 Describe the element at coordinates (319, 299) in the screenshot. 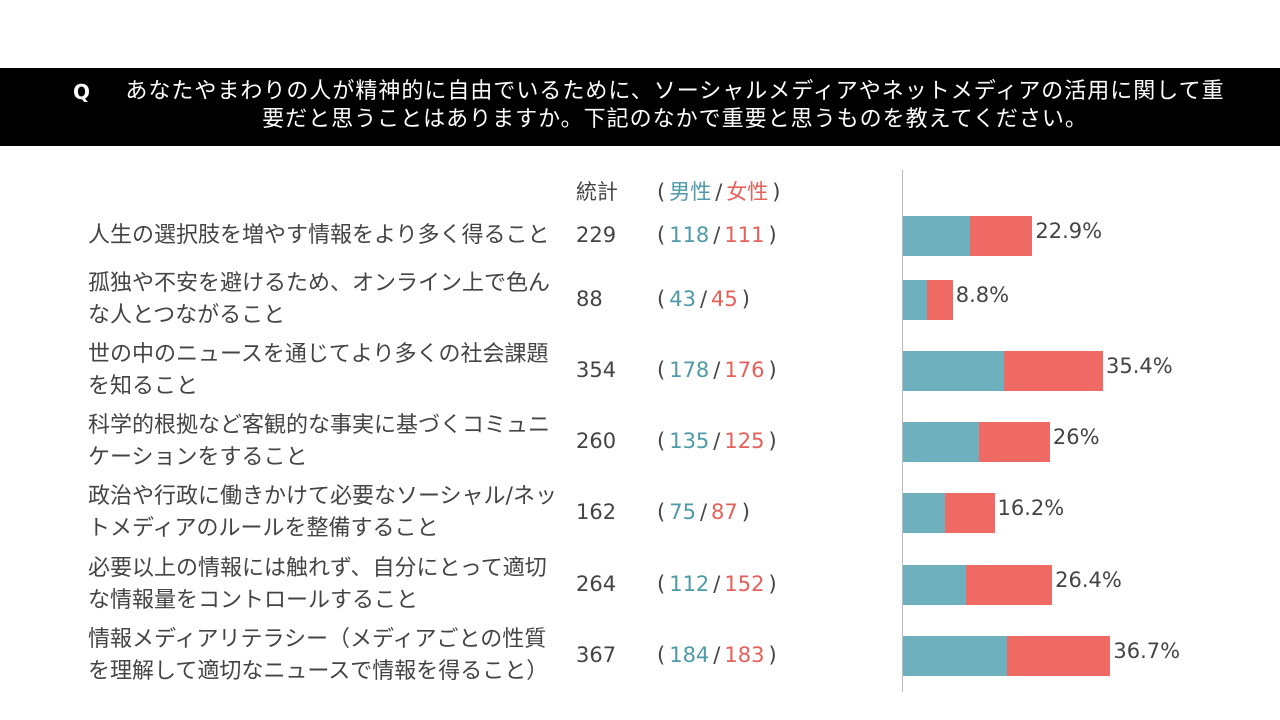

I see `category-label: 孤独や不安を避けるため、オンライン上で色んな人とつながること` at that location.